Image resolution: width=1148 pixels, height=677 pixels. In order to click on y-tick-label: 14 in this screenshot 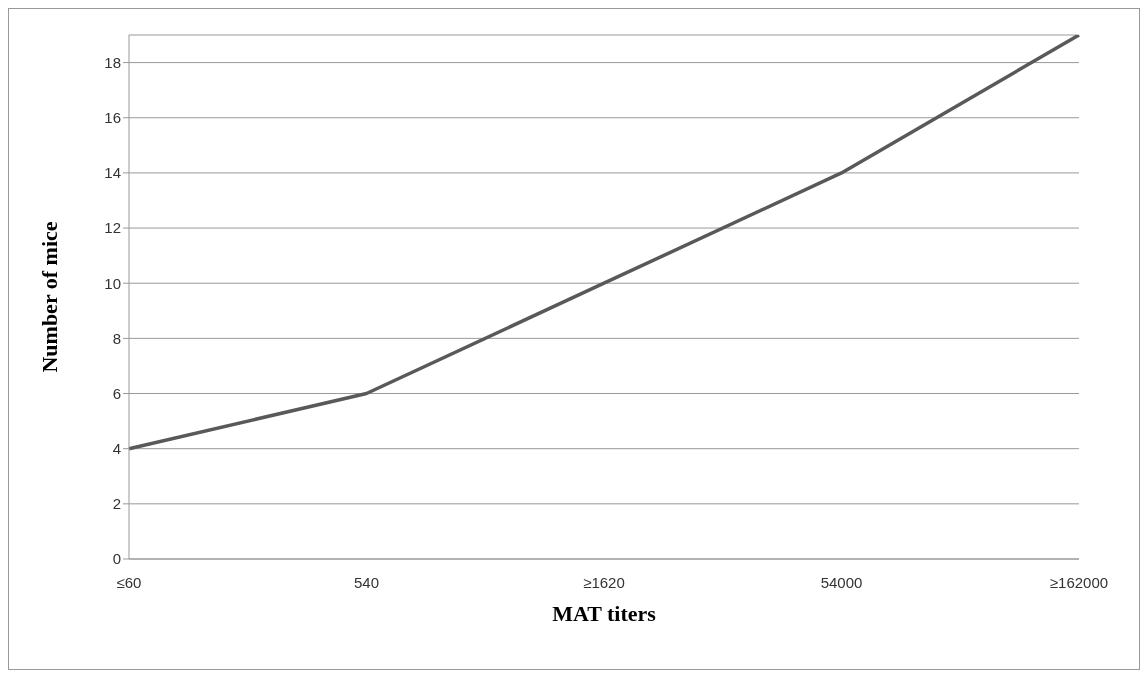, I will do `click(112, 173)`.